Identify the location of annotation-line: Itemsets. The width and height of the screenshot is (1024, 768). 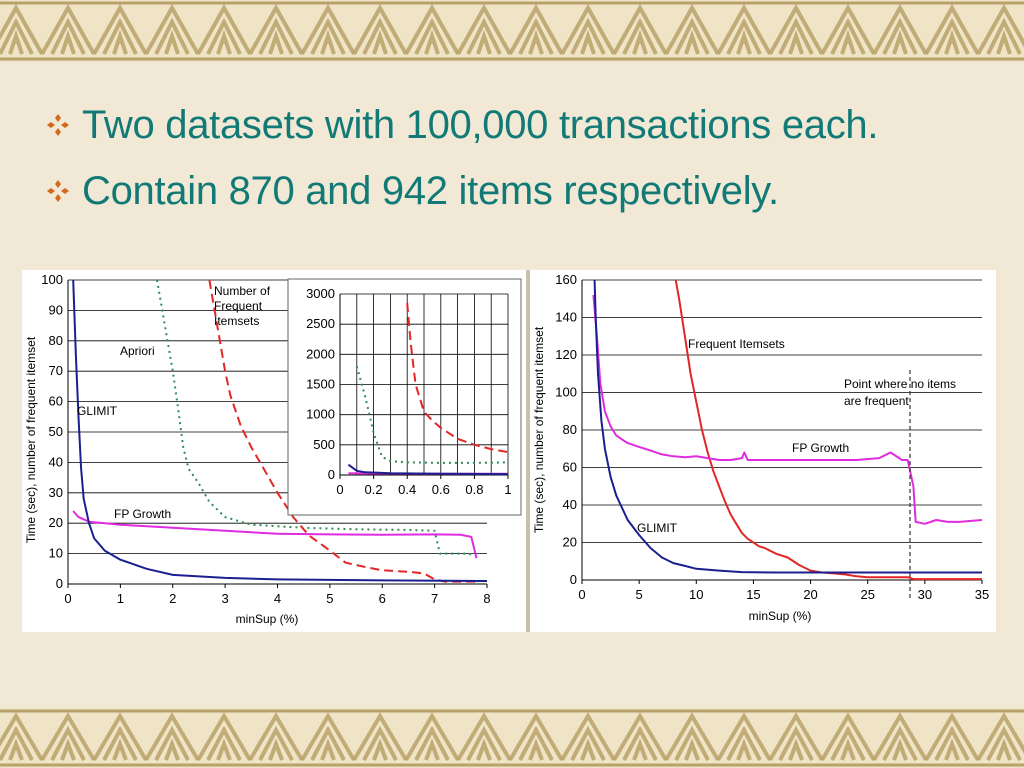
(236, 321).